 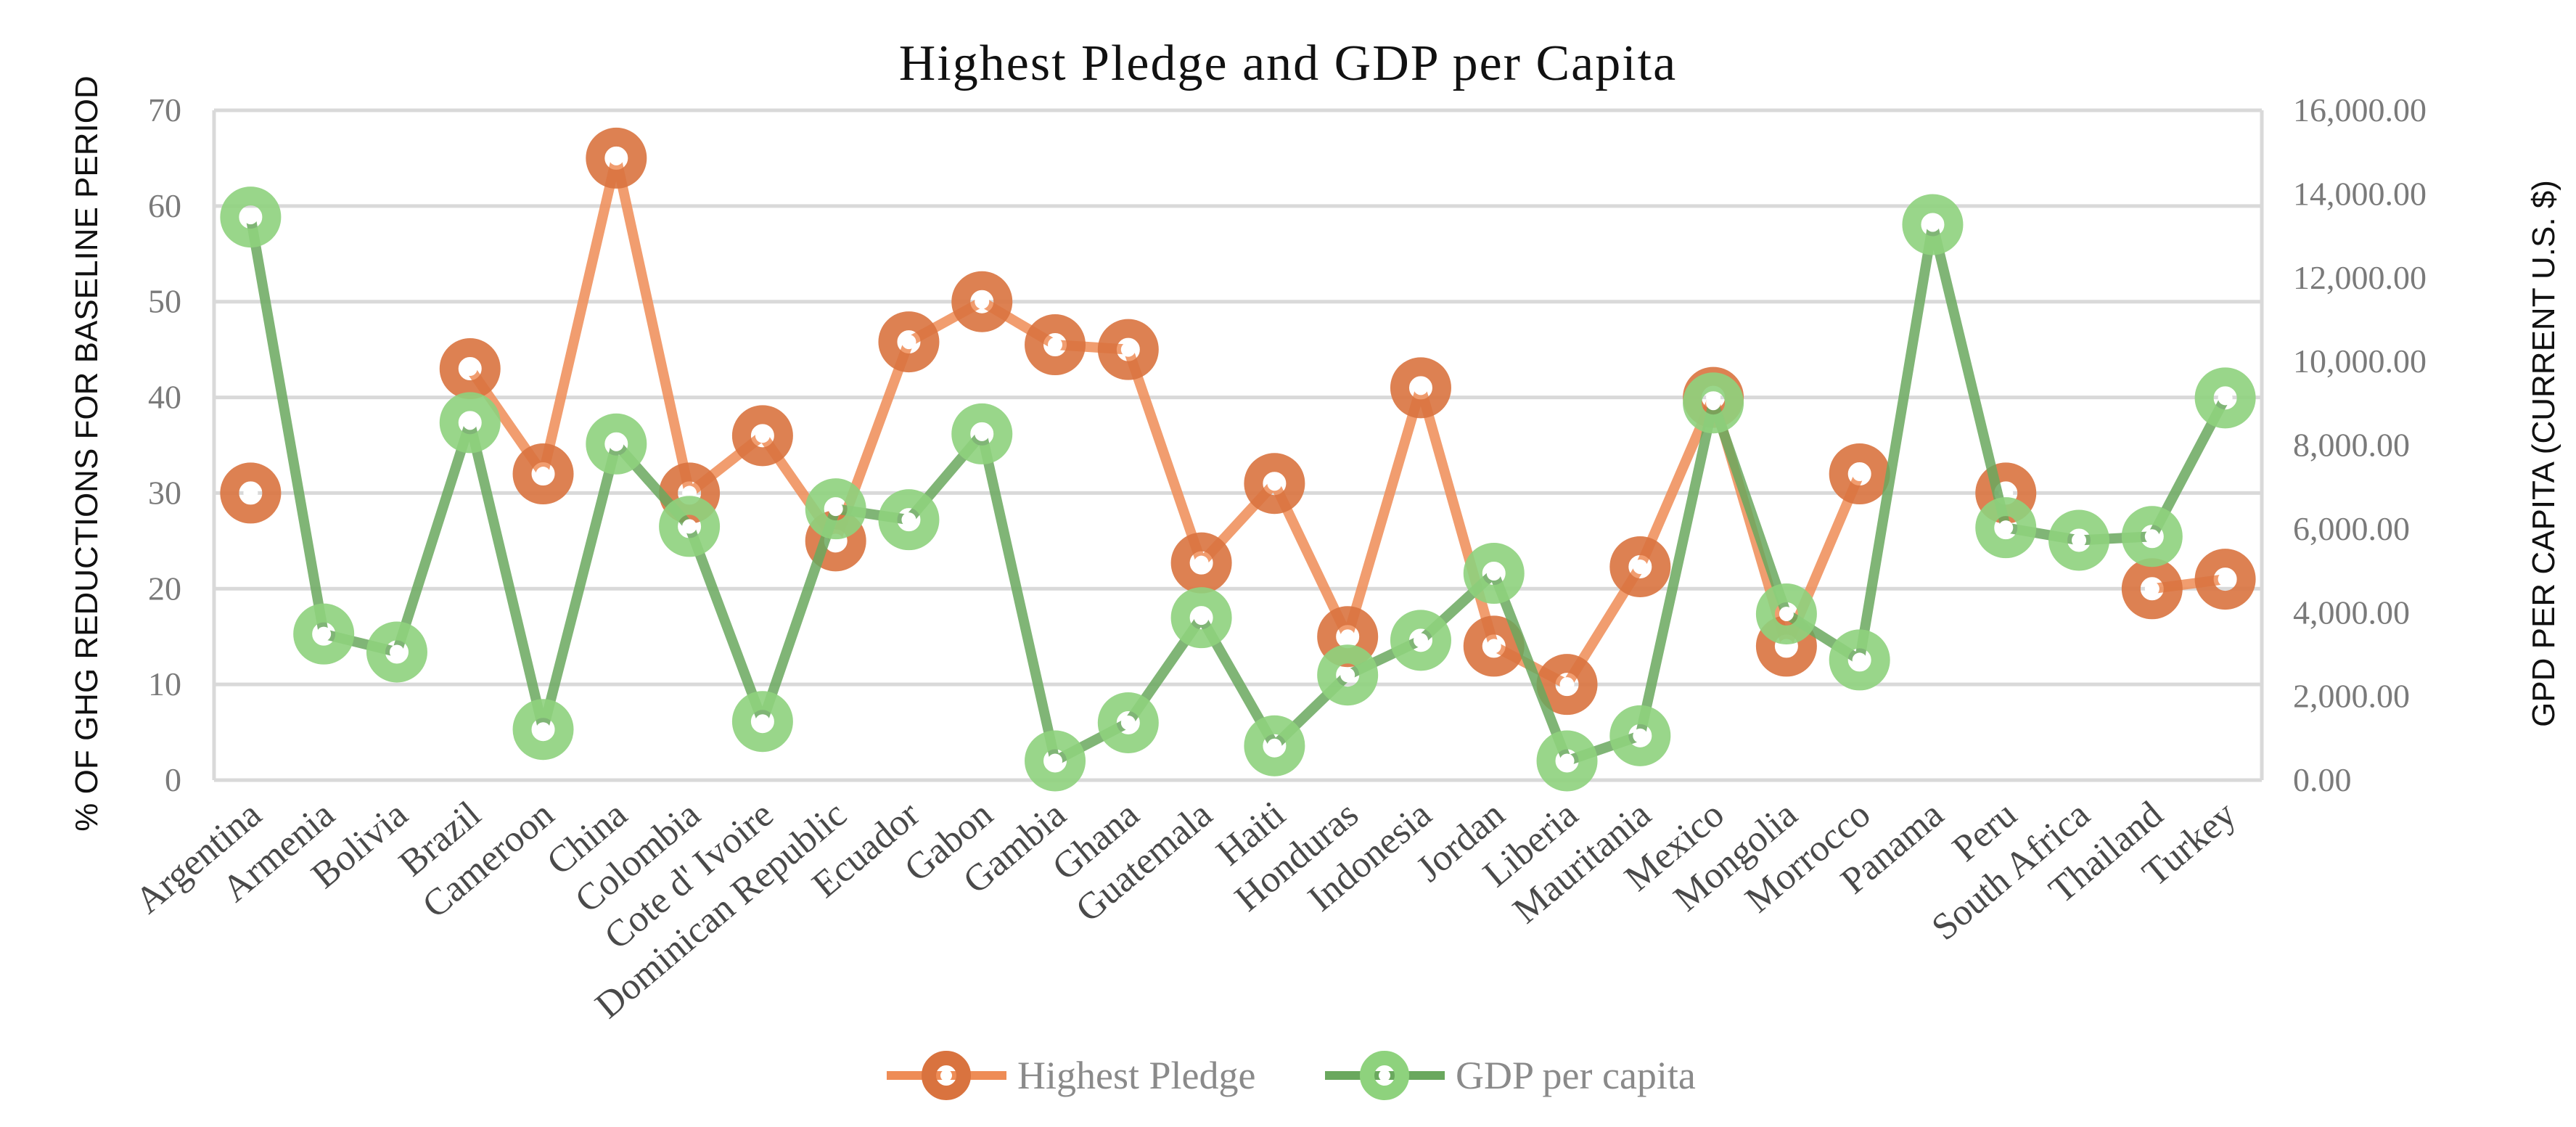 What do you see at coordinates (164, 589) in the screenshot?
I see `y-tick-label: 20` at bounding box center [164, 589].